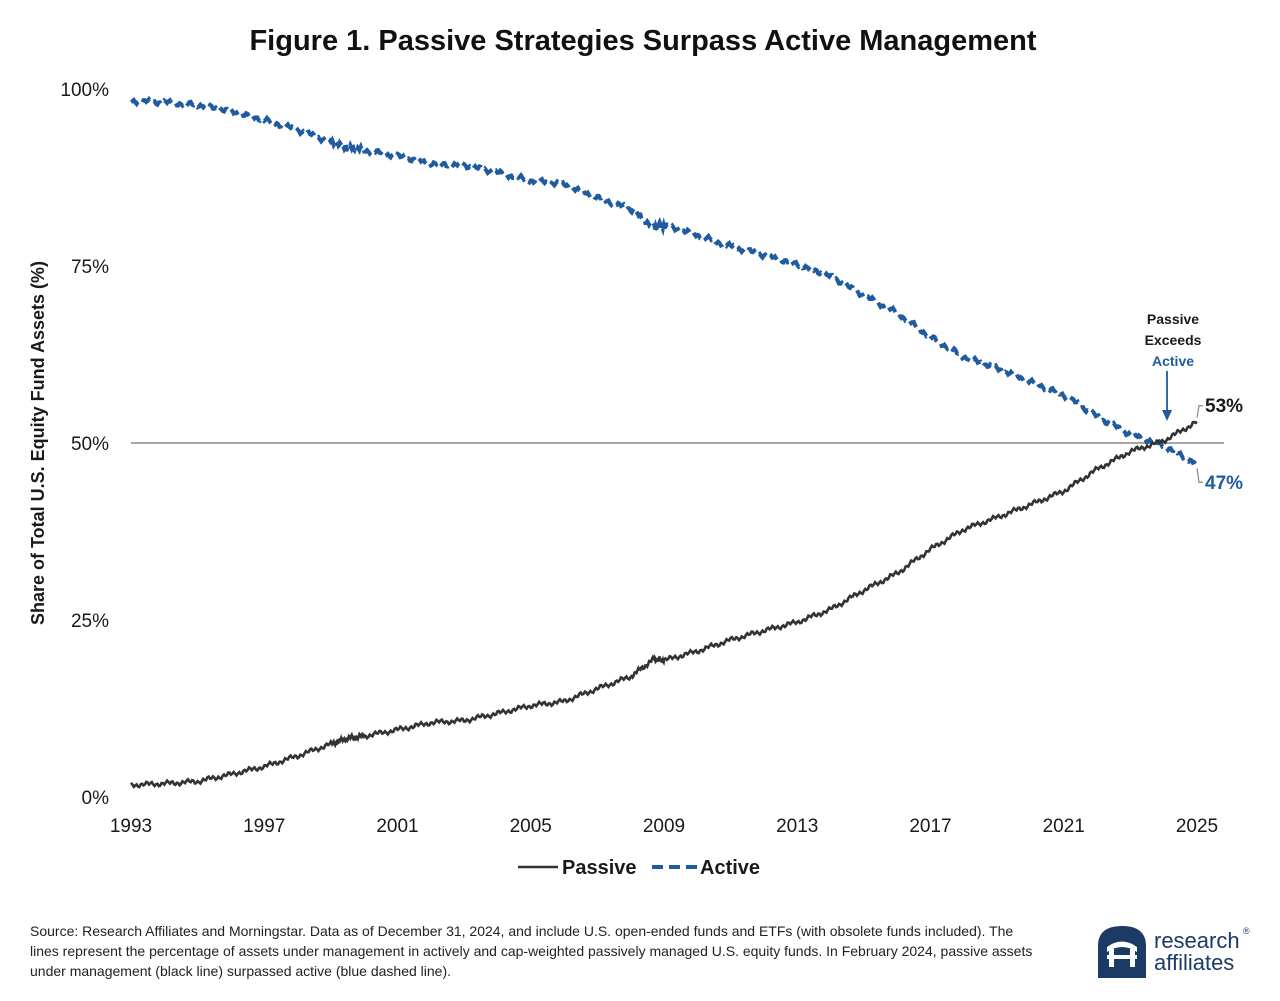  What do you see at coordinates (1224, 406) in the screenshot?
I see `passive-end-value-label: 53%` at bounding box center [1224, 406].